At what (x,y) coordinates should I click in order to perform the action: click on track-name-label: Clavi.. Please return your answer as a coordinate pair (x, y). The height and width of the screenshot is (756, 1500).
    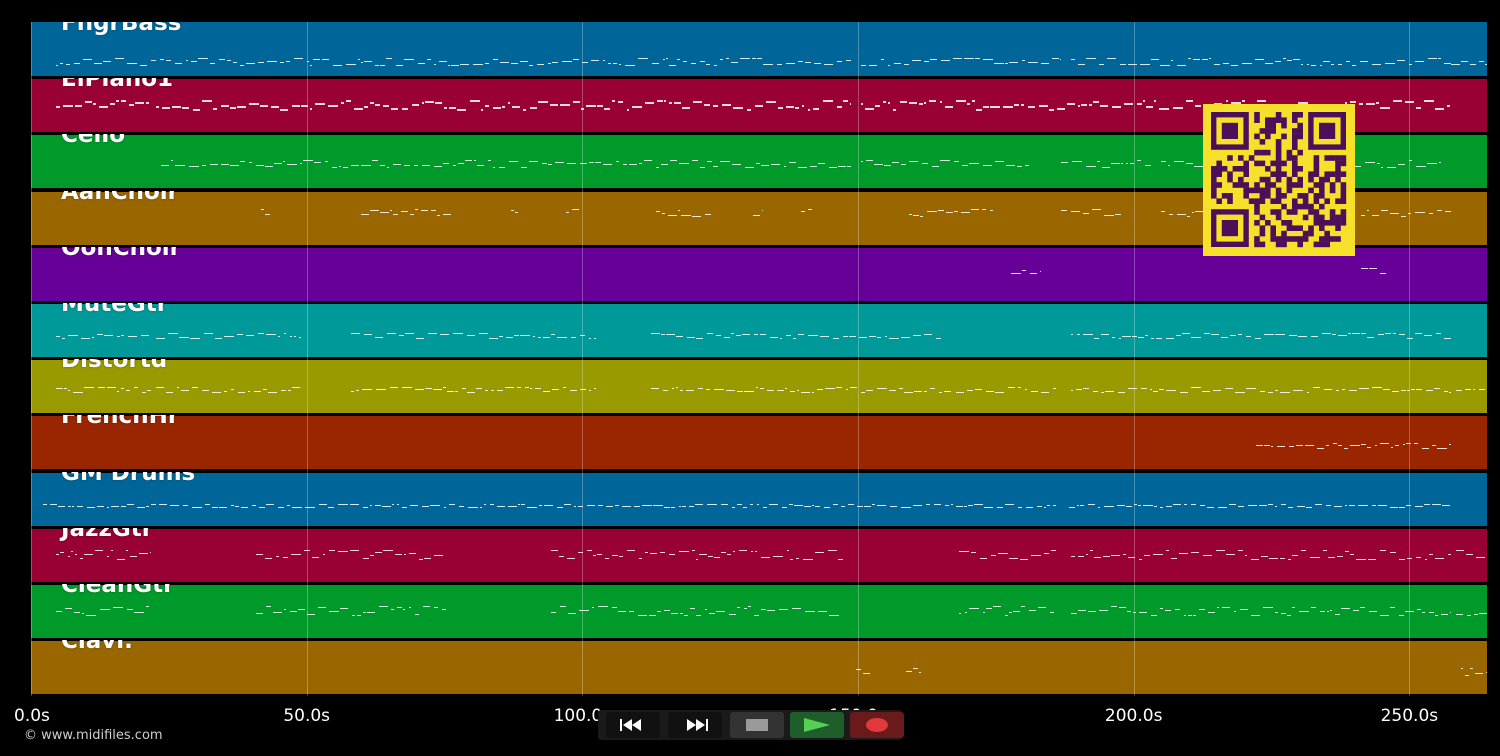
    Looking at the image, I should click on (97, 647).